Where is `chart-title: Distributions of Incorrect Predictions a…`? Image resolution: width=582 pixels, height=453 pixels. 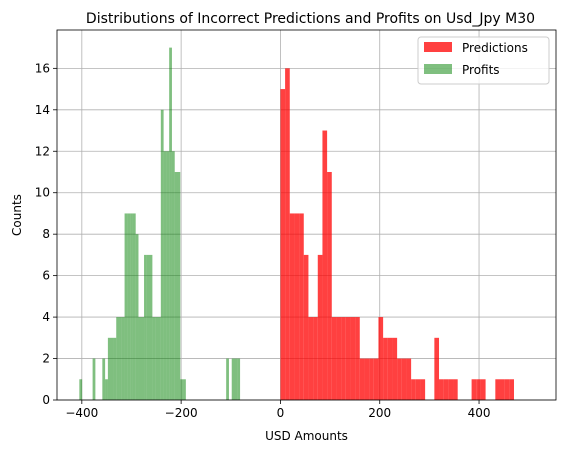 chart-title: Distributions of Incorrect Predictions a… is located at coordinates (310, 19).